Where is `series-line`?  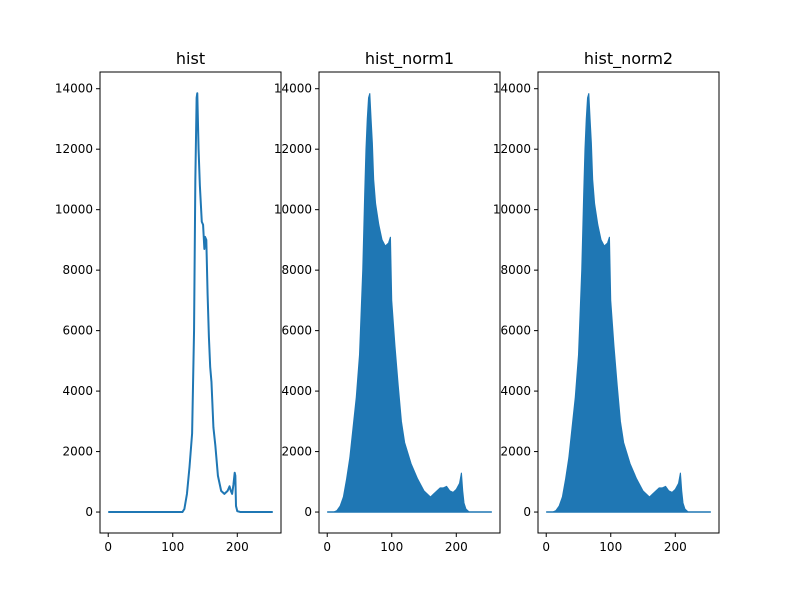 series-line is located at coordinates (190, 303).